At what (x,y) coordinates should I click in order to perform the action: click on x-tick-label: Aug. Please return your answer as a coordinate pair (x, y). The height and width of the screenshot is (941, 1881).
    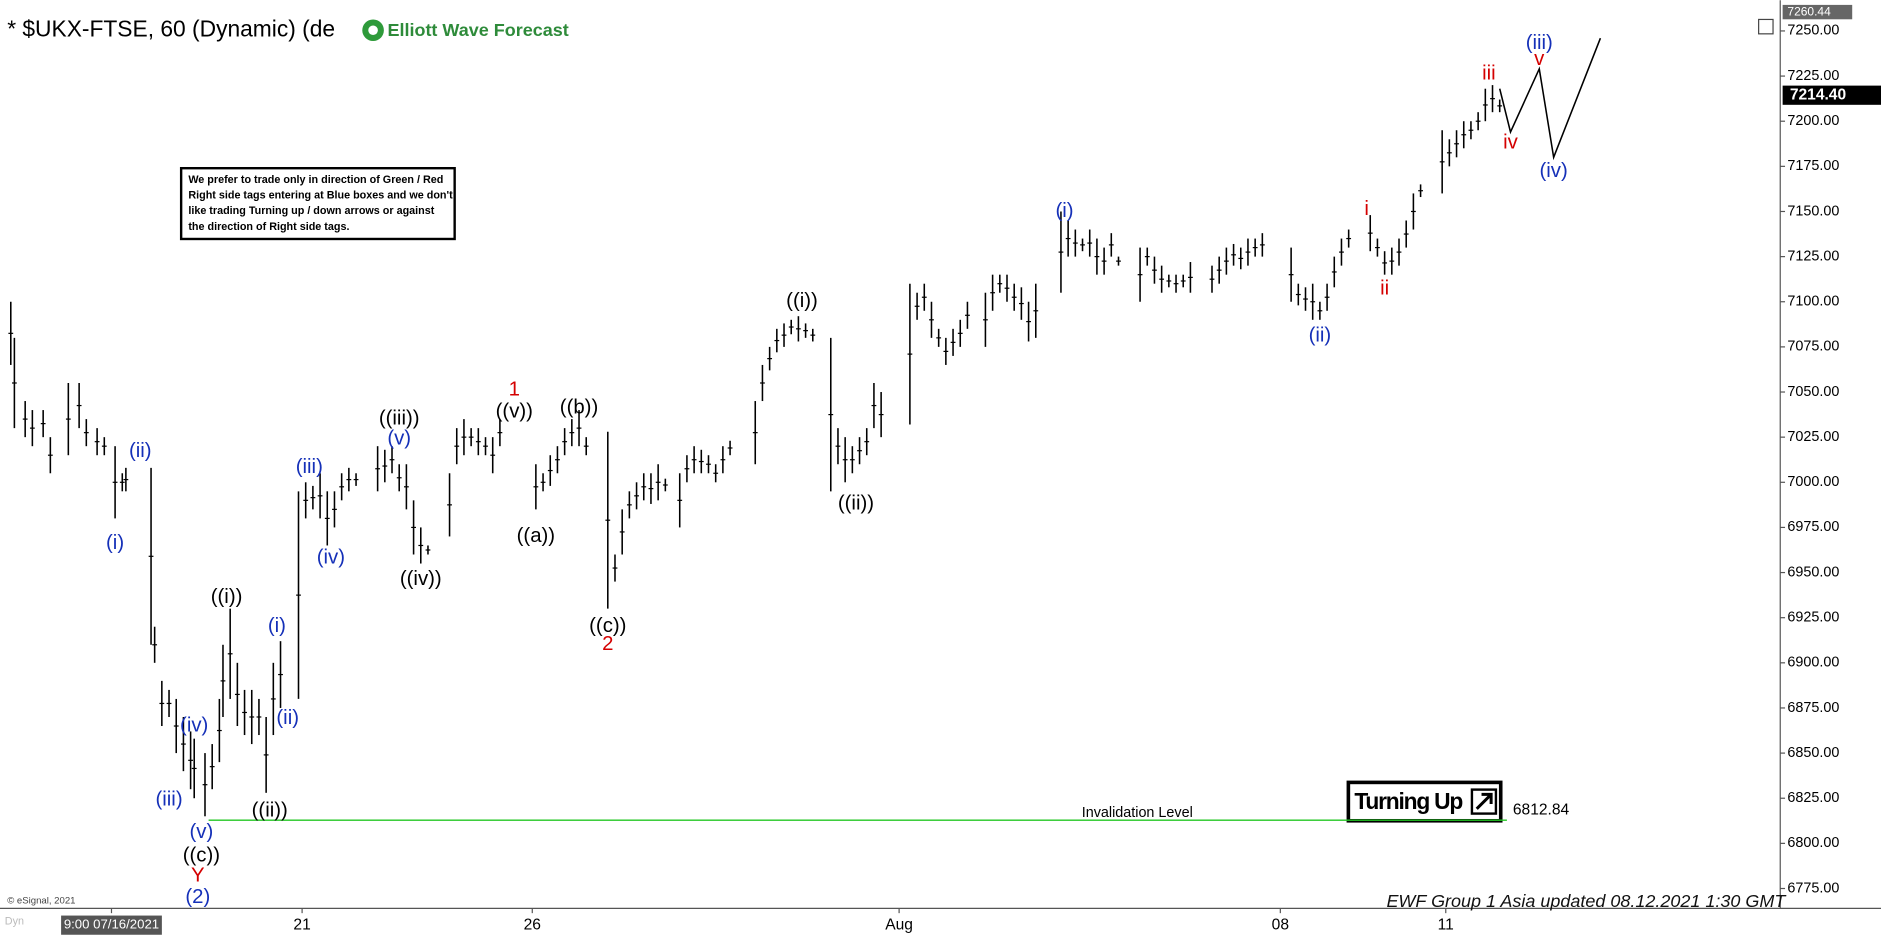
    Looking at the image, I should click on (899, 924).